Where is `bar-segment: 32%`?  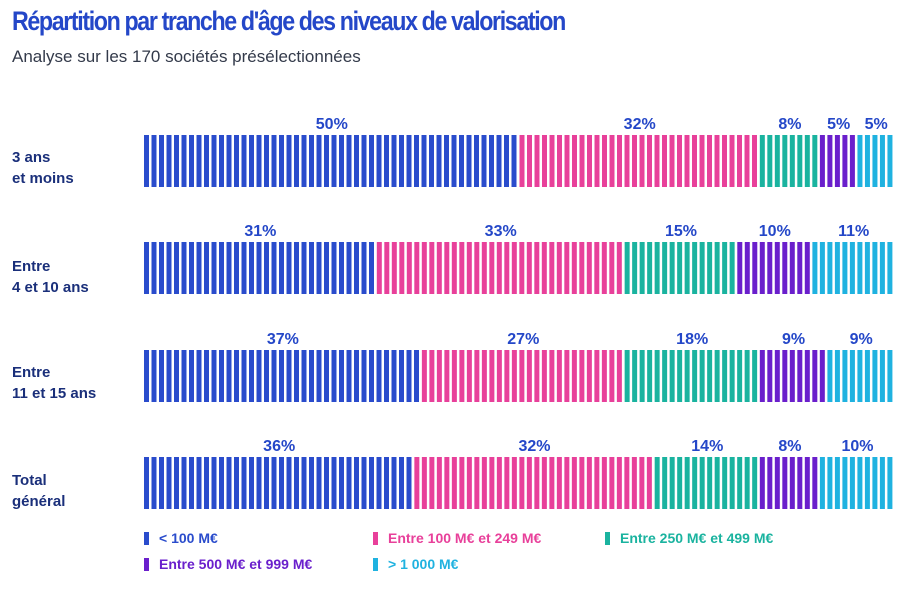 bar-segment: 32% is located at coordinates (638, 151).